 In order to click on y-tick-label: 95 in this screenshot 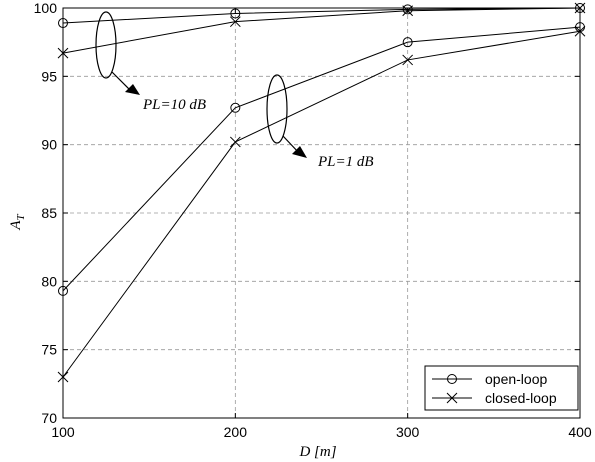, I will do `click(49, 76)`.